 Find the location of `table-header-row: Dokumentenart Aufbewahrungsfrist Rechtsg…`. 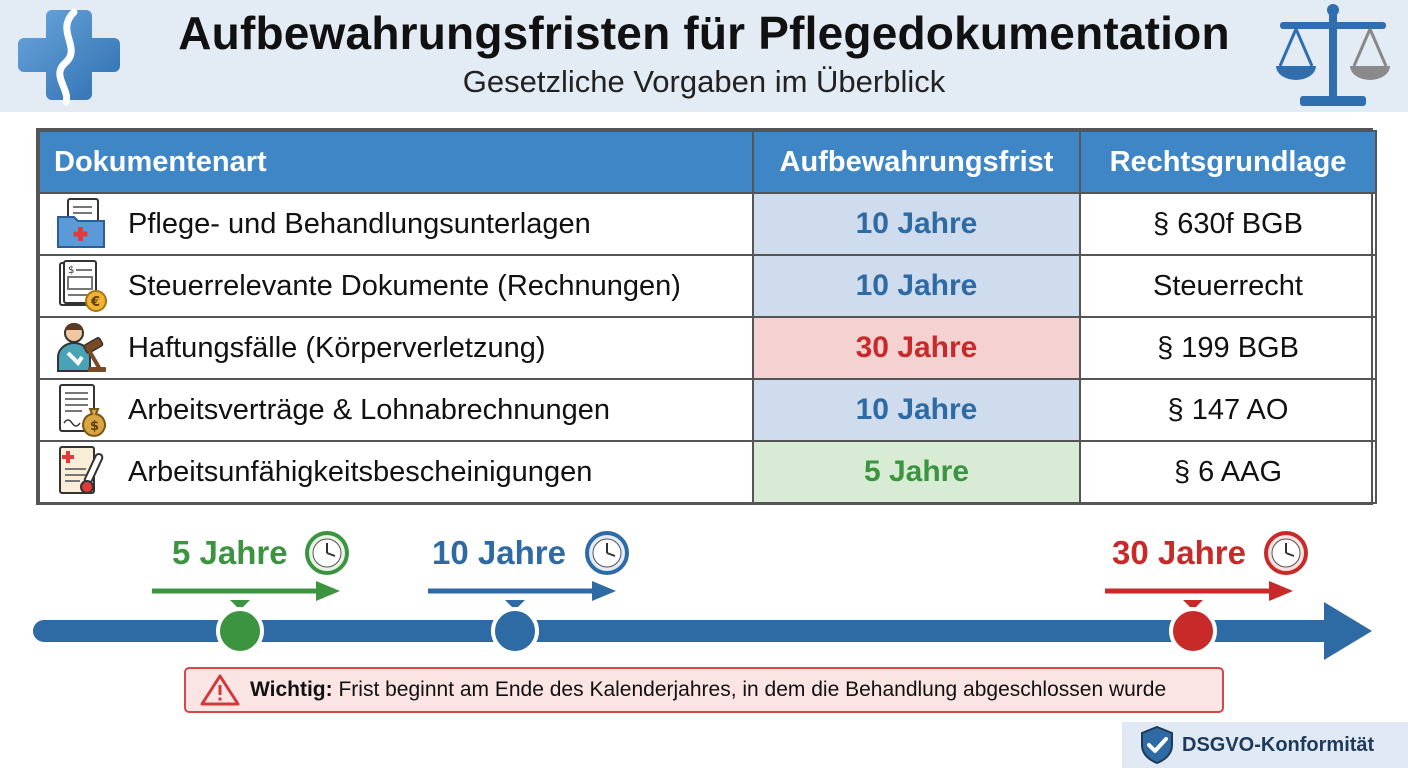

table-header-row: Dokumentenart Aufbewahrungsfrist Rechtsg… is located at coordinates (707, 162).